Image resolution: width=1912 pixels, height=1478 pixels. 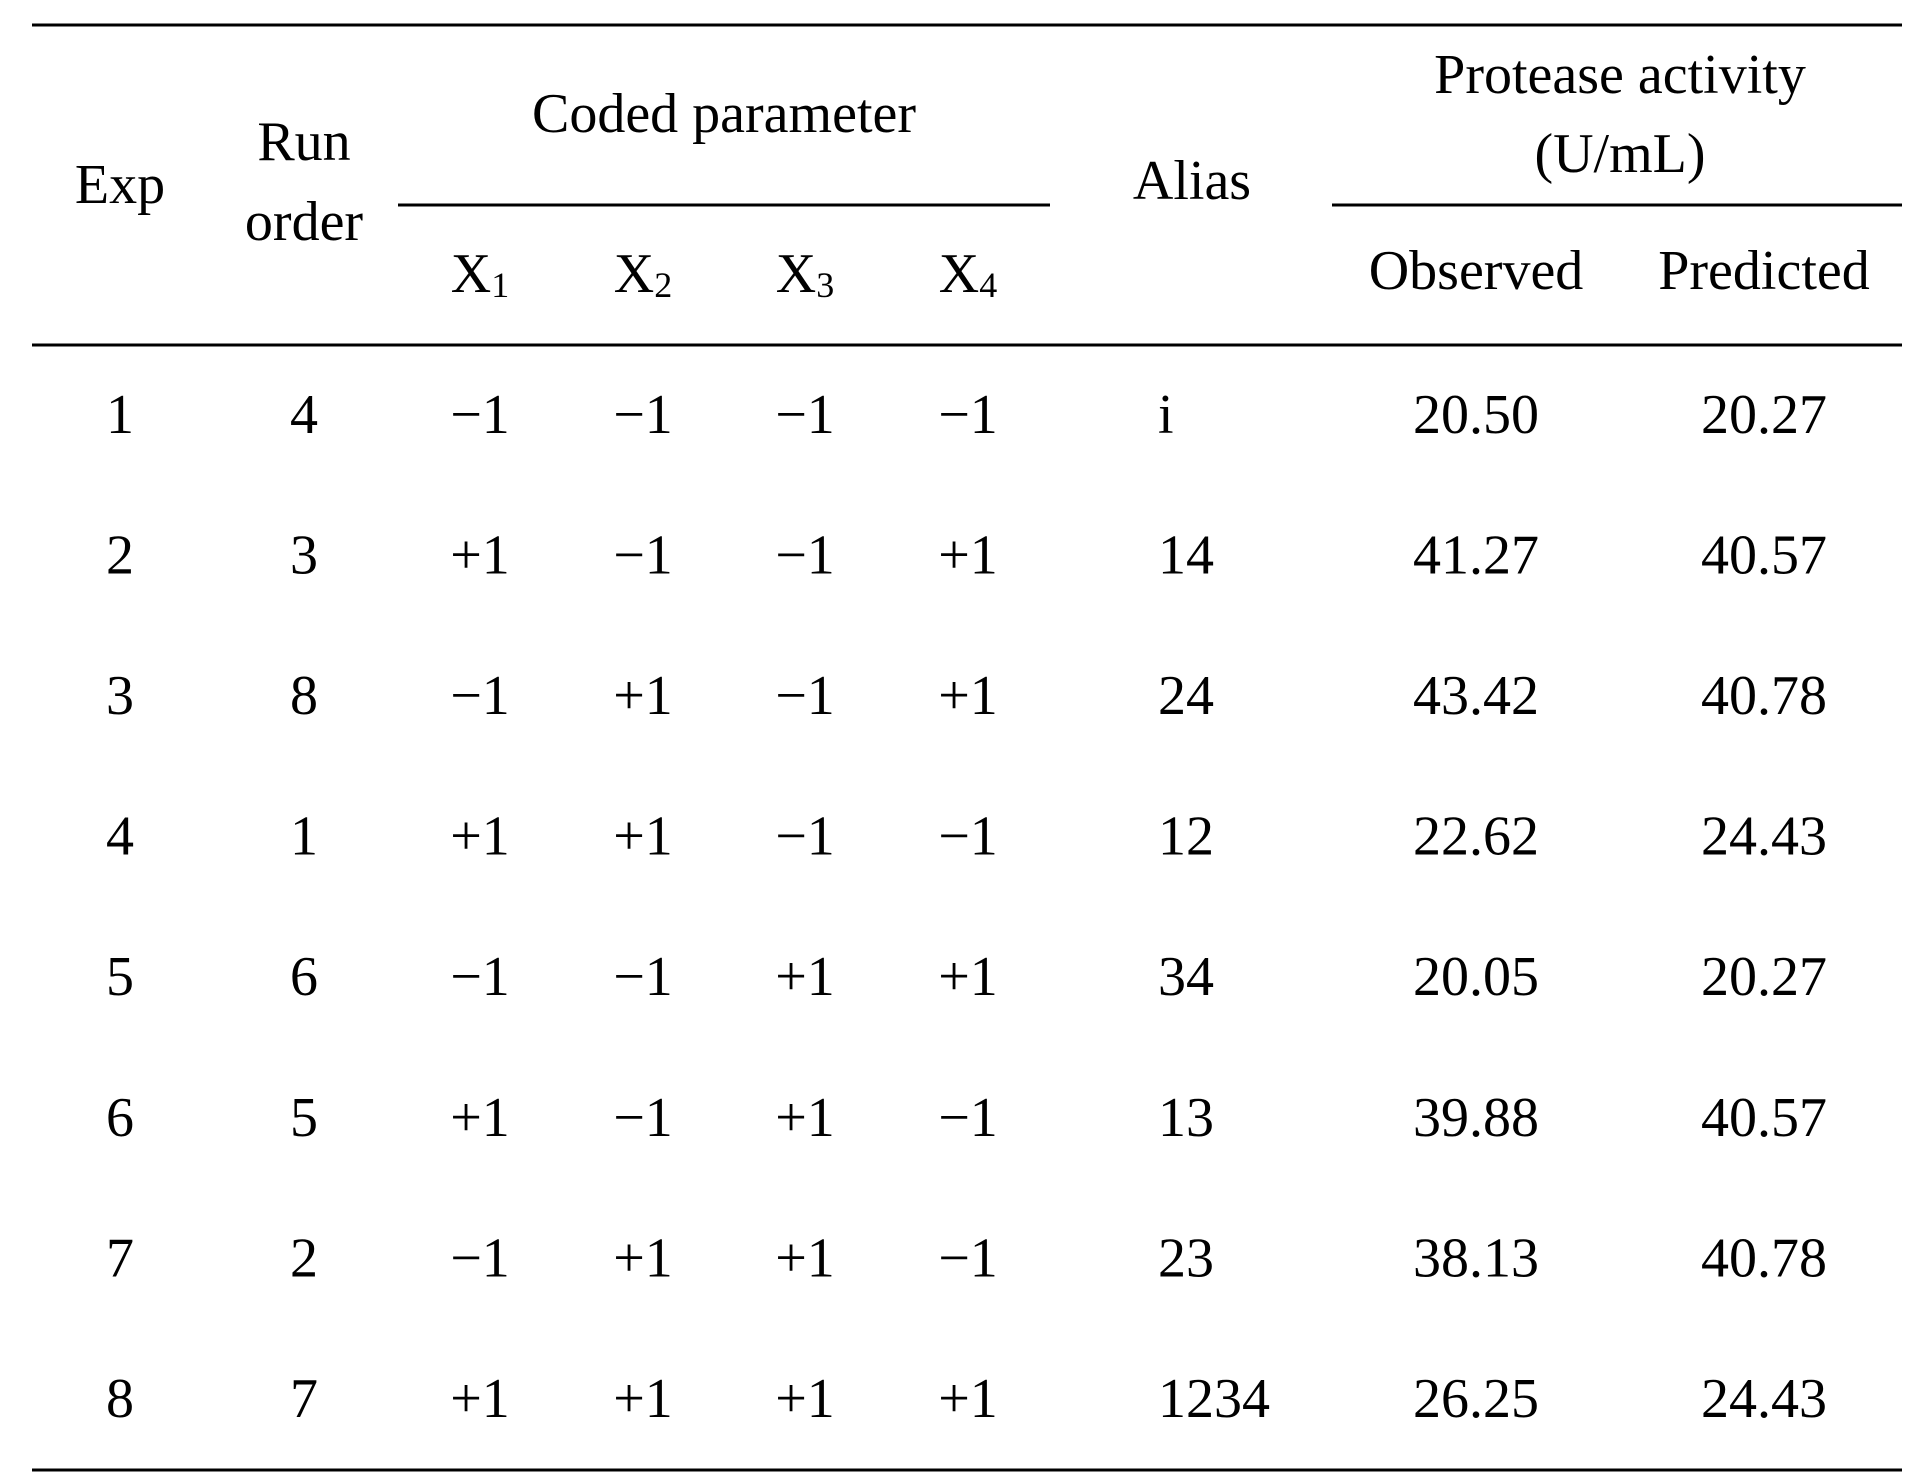 I want to click on header-cell: Protease activity, so click(x=1620, y=75).